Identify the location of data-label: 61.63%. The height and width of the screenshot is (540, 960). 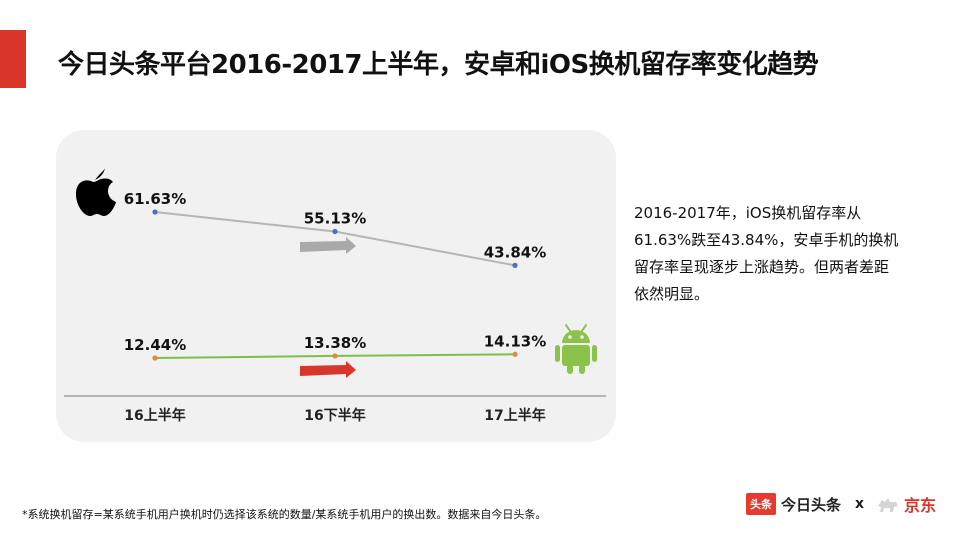
(155, 199).